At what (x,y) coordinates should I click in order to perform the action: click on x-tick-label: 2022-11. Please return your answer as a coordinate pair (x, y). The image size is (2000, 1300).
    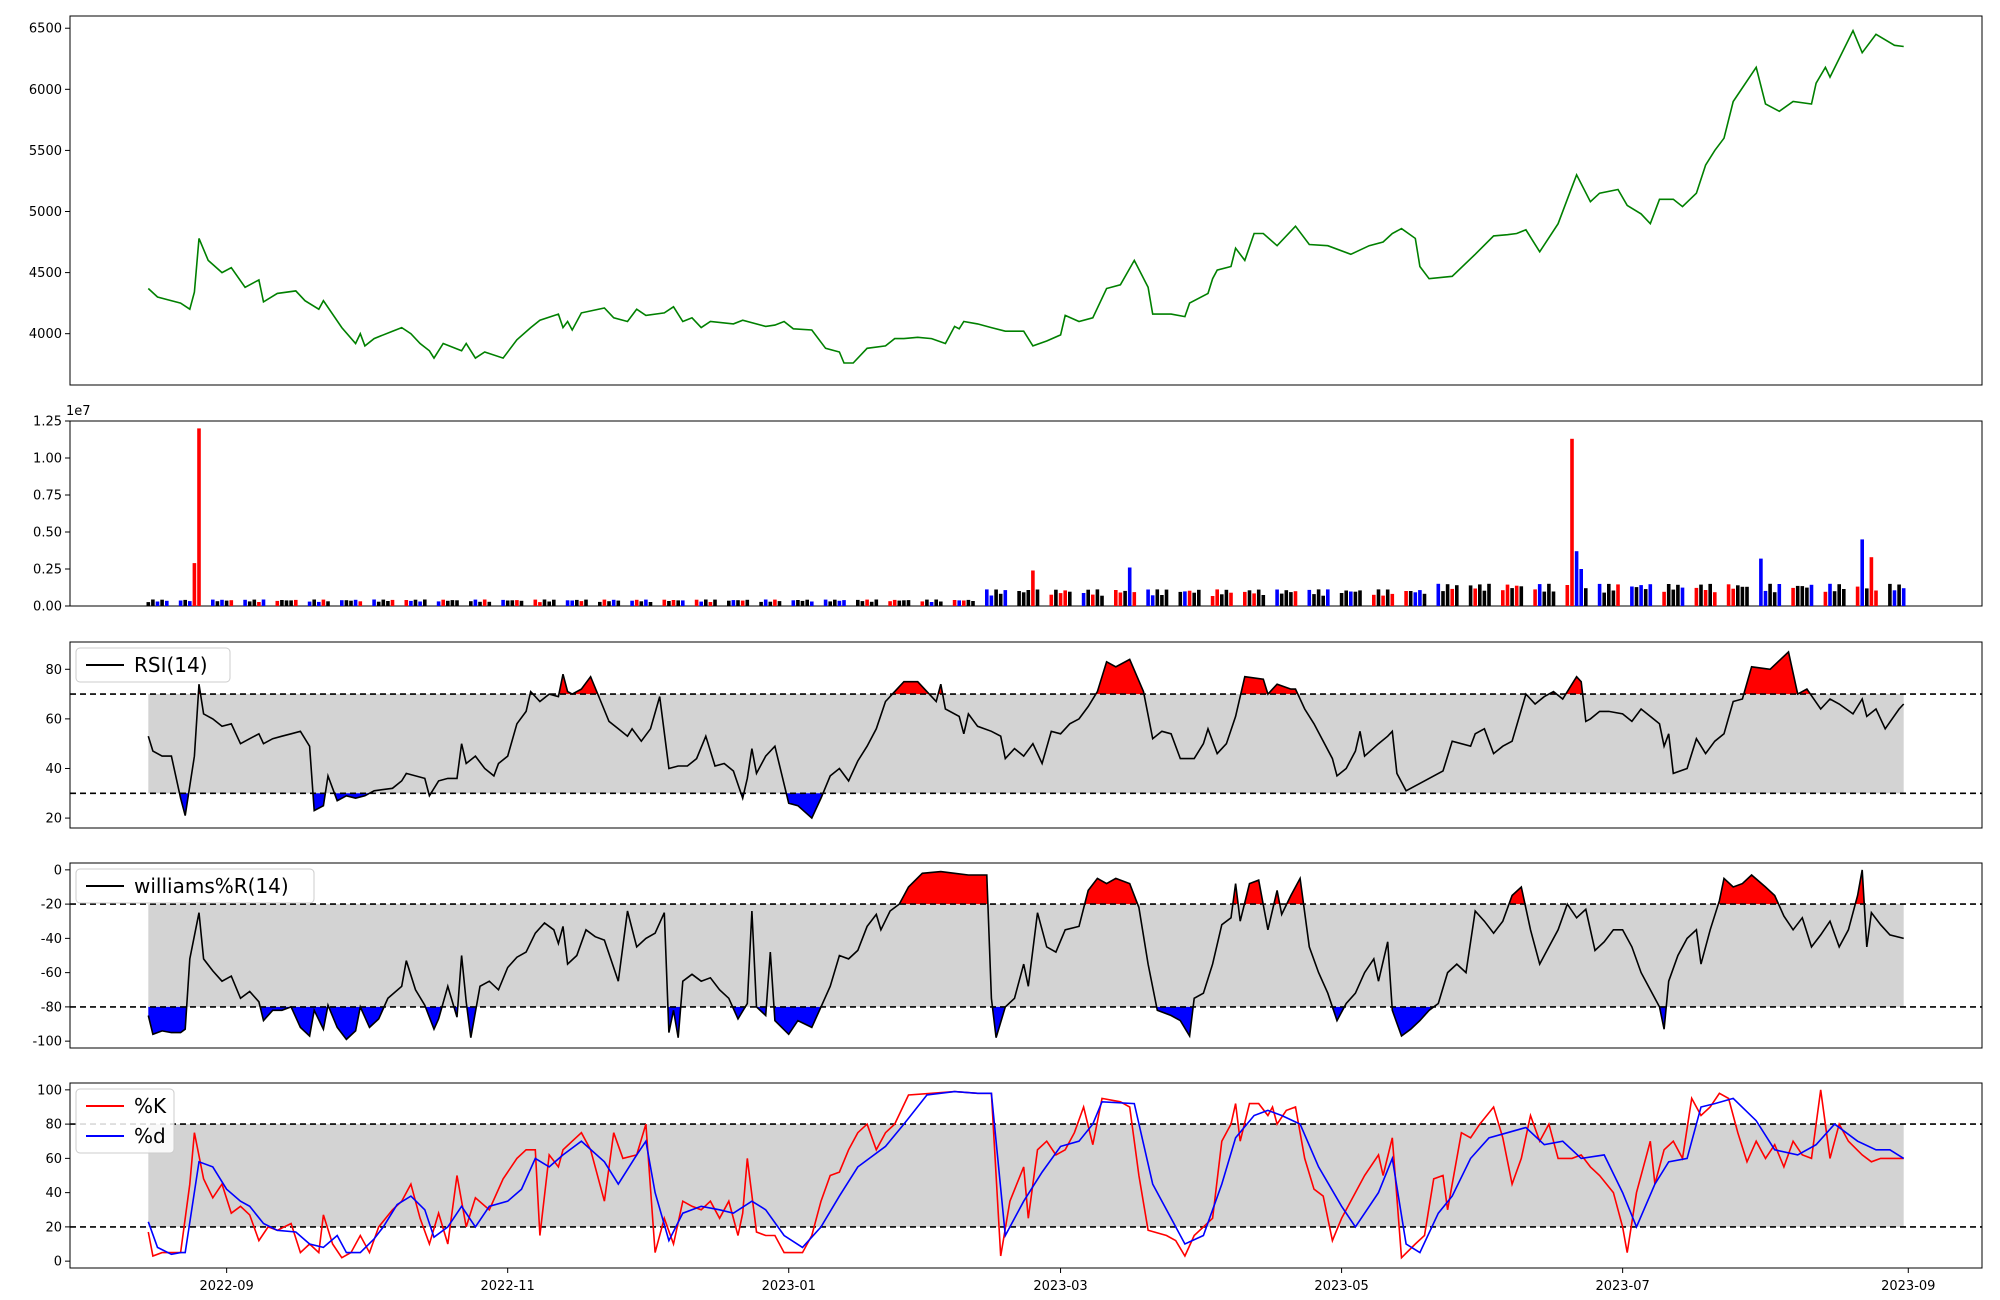
    Looking at the image, I should click on (508, 1286).